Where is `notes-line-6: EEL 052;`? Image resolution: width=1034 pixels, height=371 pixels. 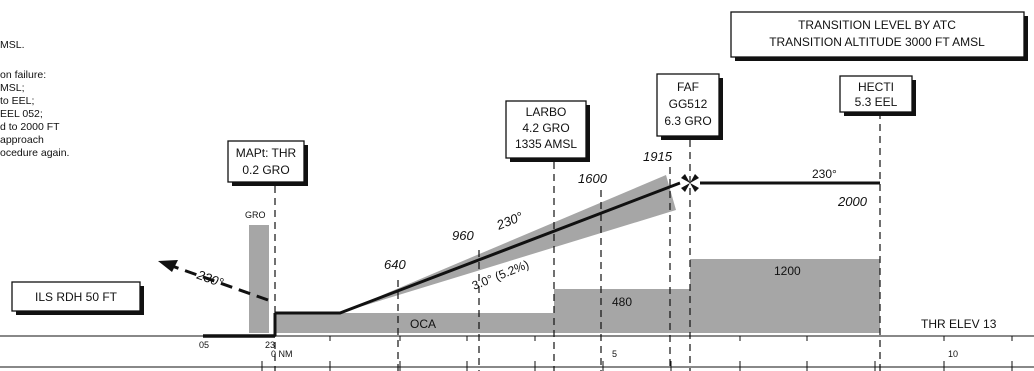 notes-line-6: EEL 052; is located at coordinates (21, 114).